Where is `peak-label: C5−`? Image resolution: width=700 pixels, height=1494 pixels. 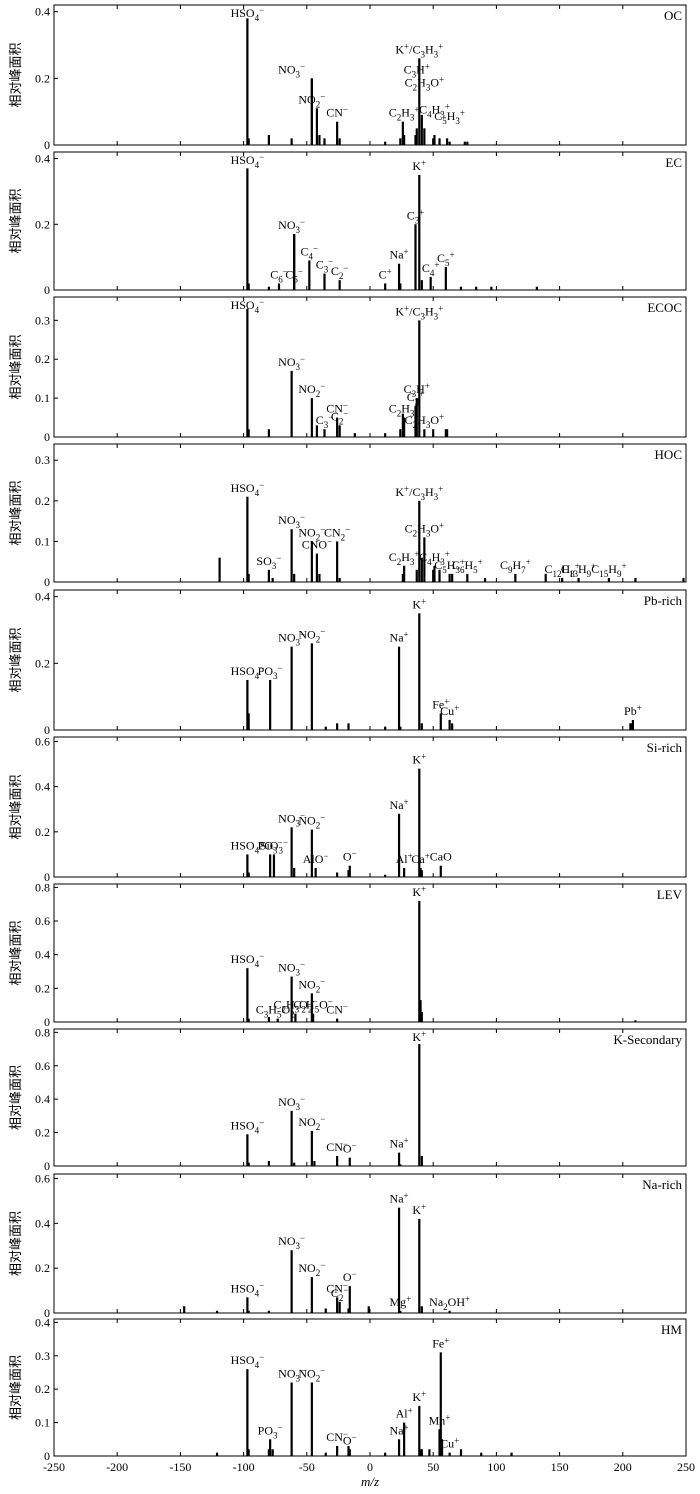
peak-label: C5− is located at coordinates (294, 275).